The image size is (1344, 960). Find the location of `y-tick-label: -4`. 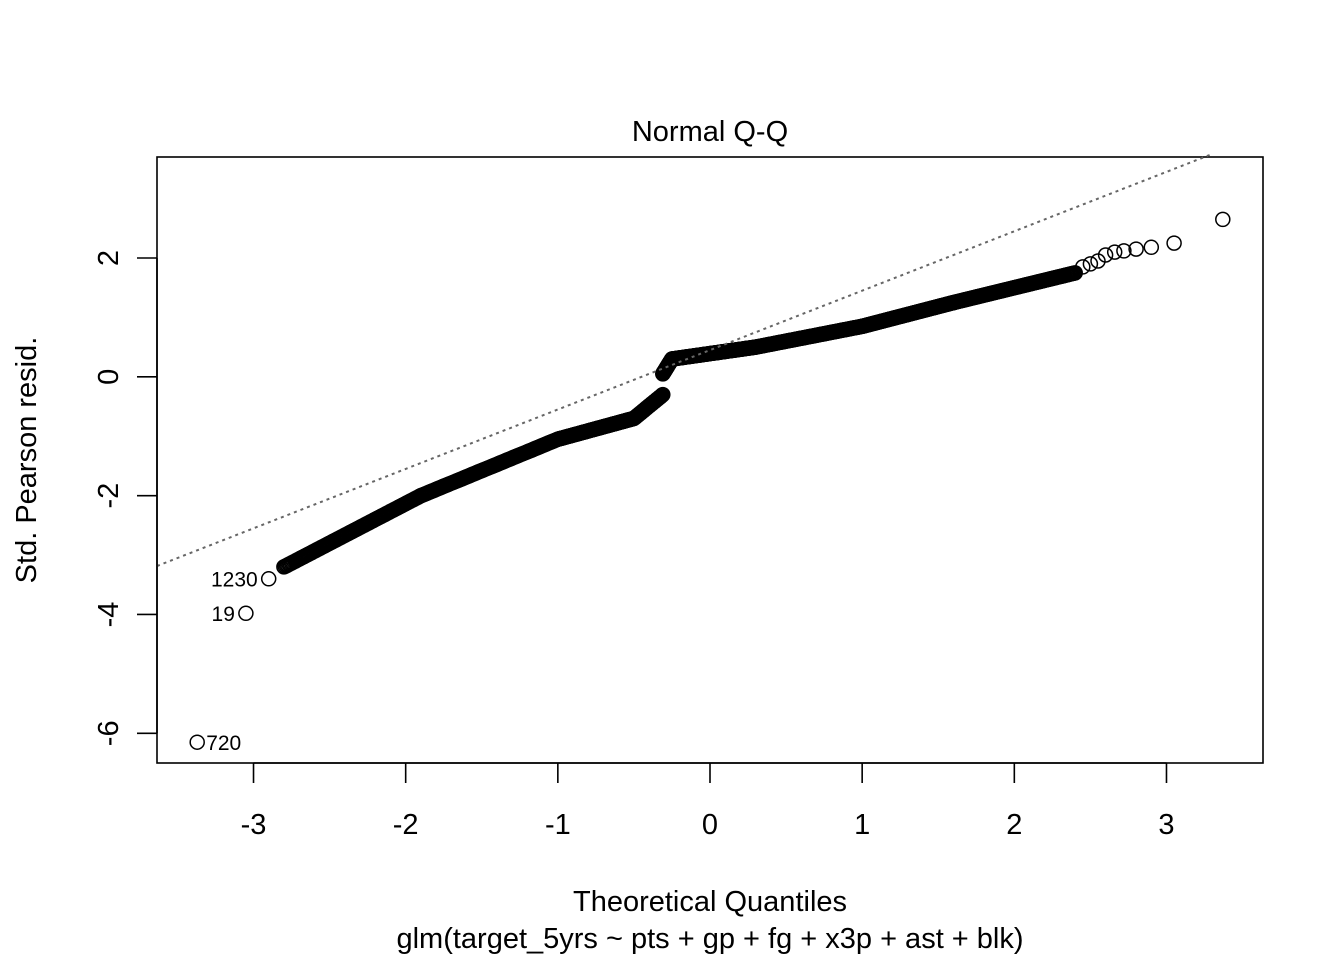

y-tick-label: -4 is located at coordinates (109, 615).